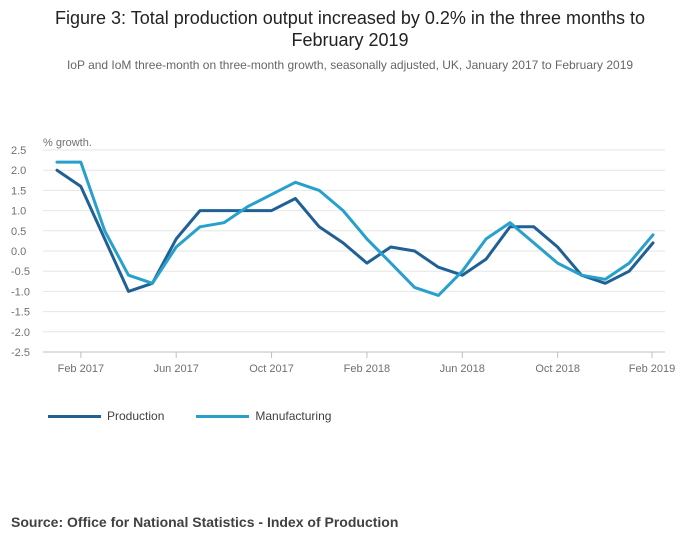 Image resolution: width=700 pixels, height=549 pixels. Describe the element at coordinates (20, 292) in the screenshot. I see `y-tick-label: -1.0` at that location.